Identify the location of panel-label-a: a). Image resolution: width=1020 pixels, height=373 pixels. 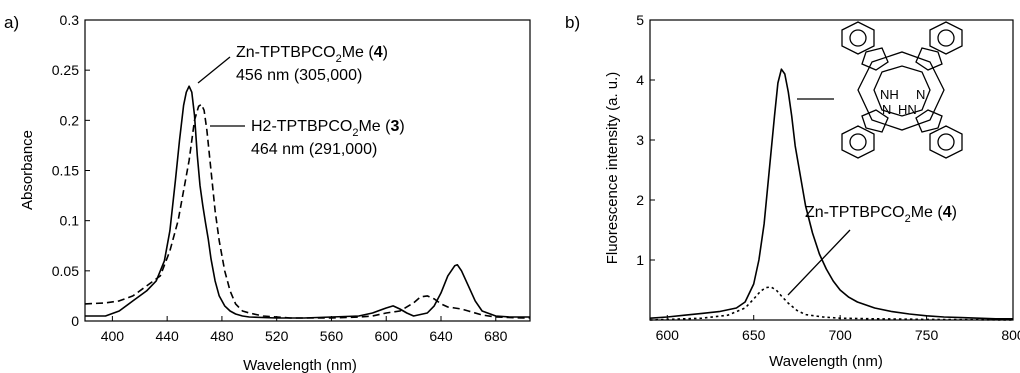
(11, 22).